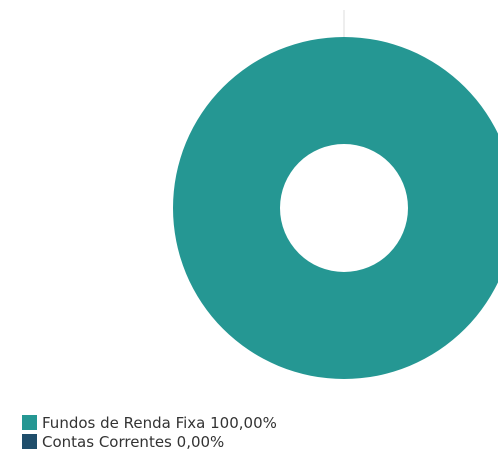 This screenshot has width=498, height=458. What do you see at coordinates (107, 442) in the screenshot?
I see `legend-name: Contas Correntes` at bounding box center [107, 442].